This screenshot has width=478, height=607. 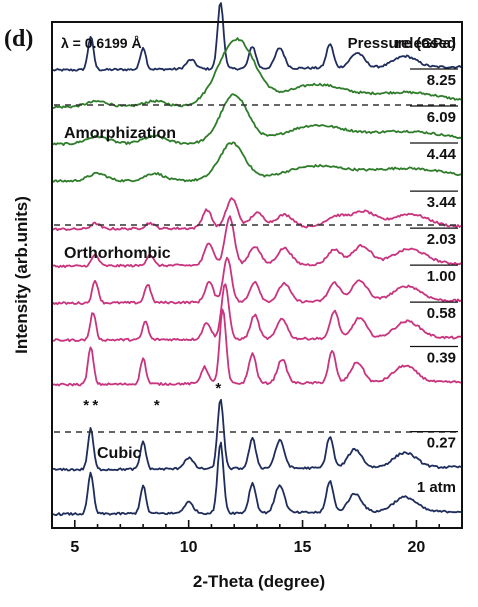 I want to click on pressure-label-1-atm: 1 atm, so click(x=436, y=487).